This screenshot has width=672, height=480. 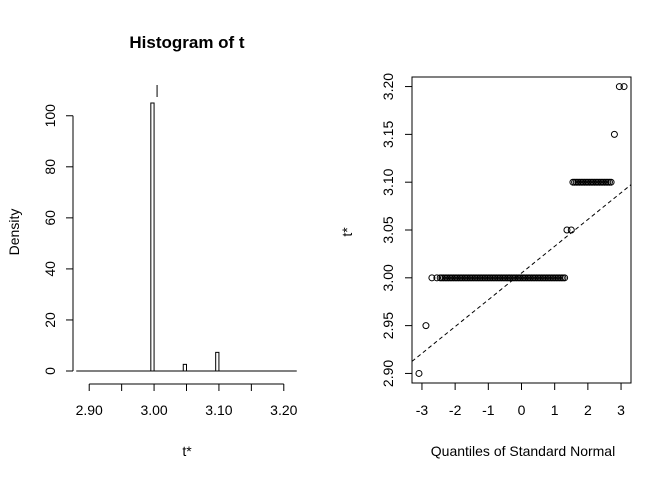 What do you see at coordinates (347, 232) in the screenshot?
I see `qq-y-axis-label: t*` at bounding box center [347, 232].